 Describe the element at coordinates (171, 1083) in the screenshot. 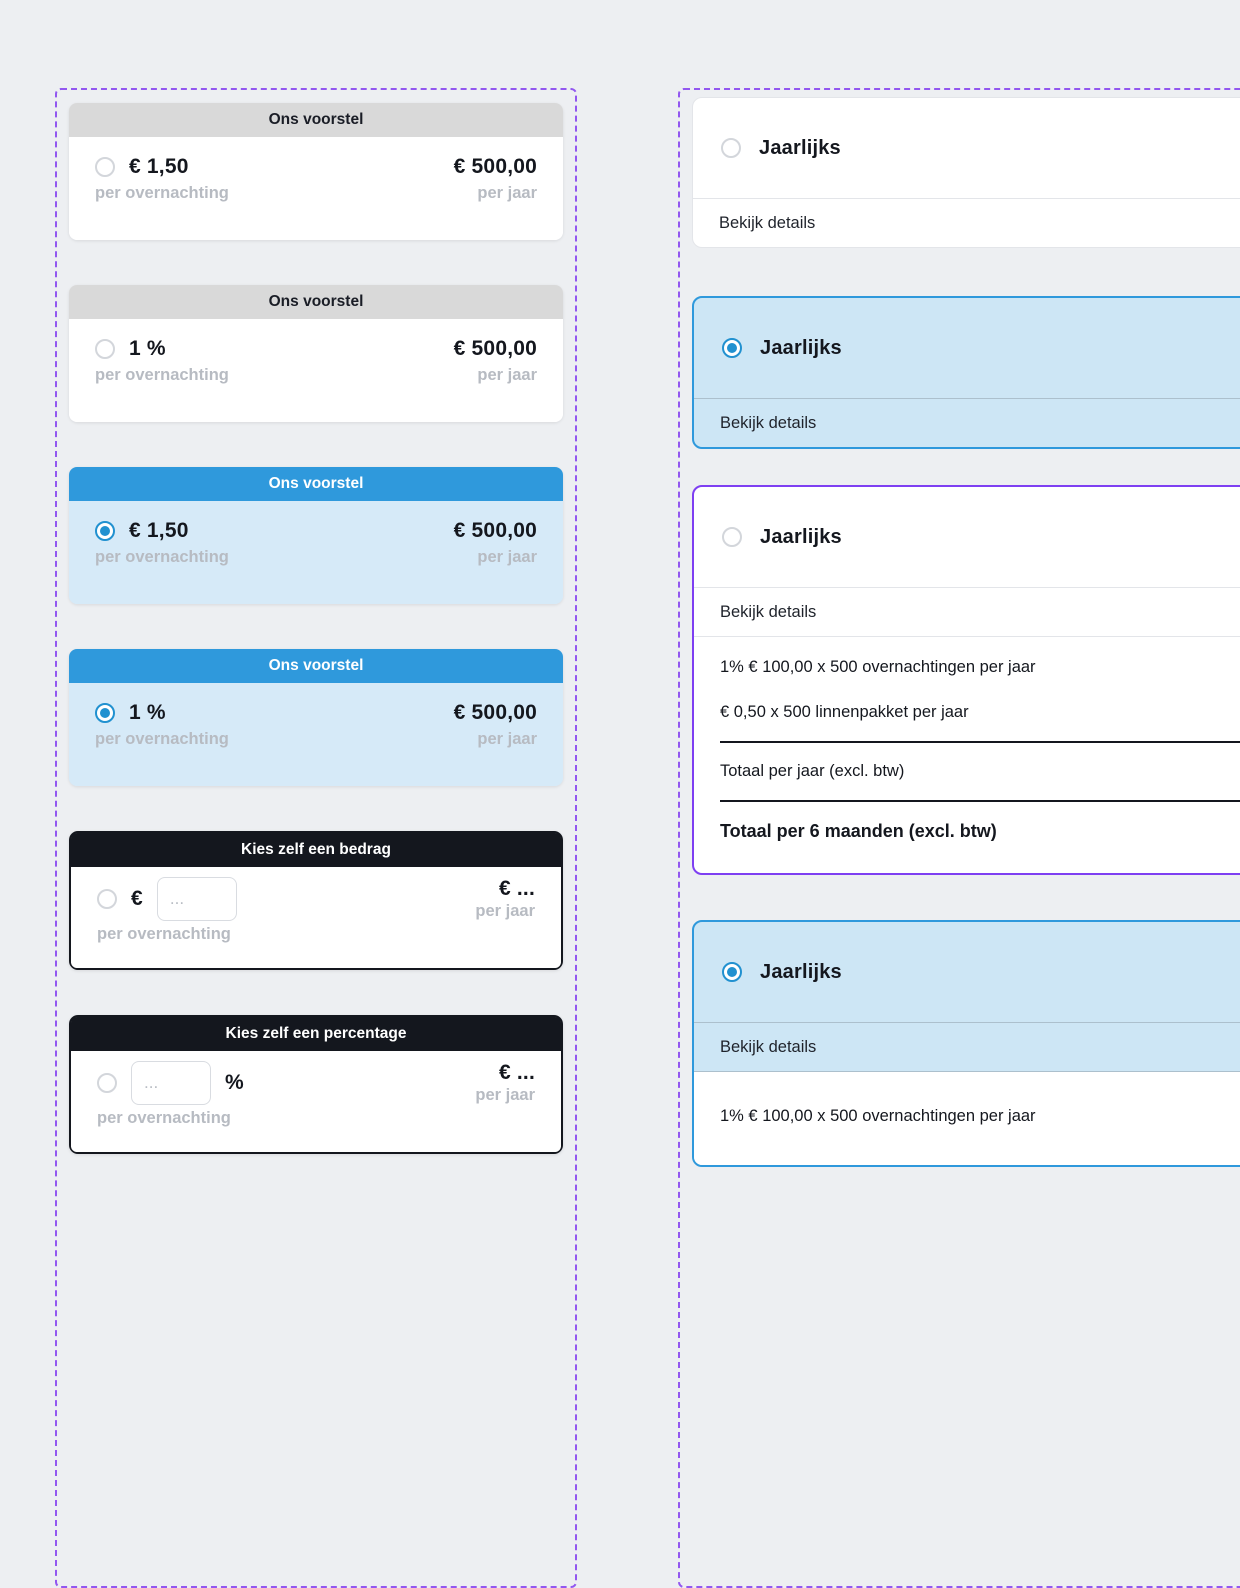

I see `percentage-input` at that location.